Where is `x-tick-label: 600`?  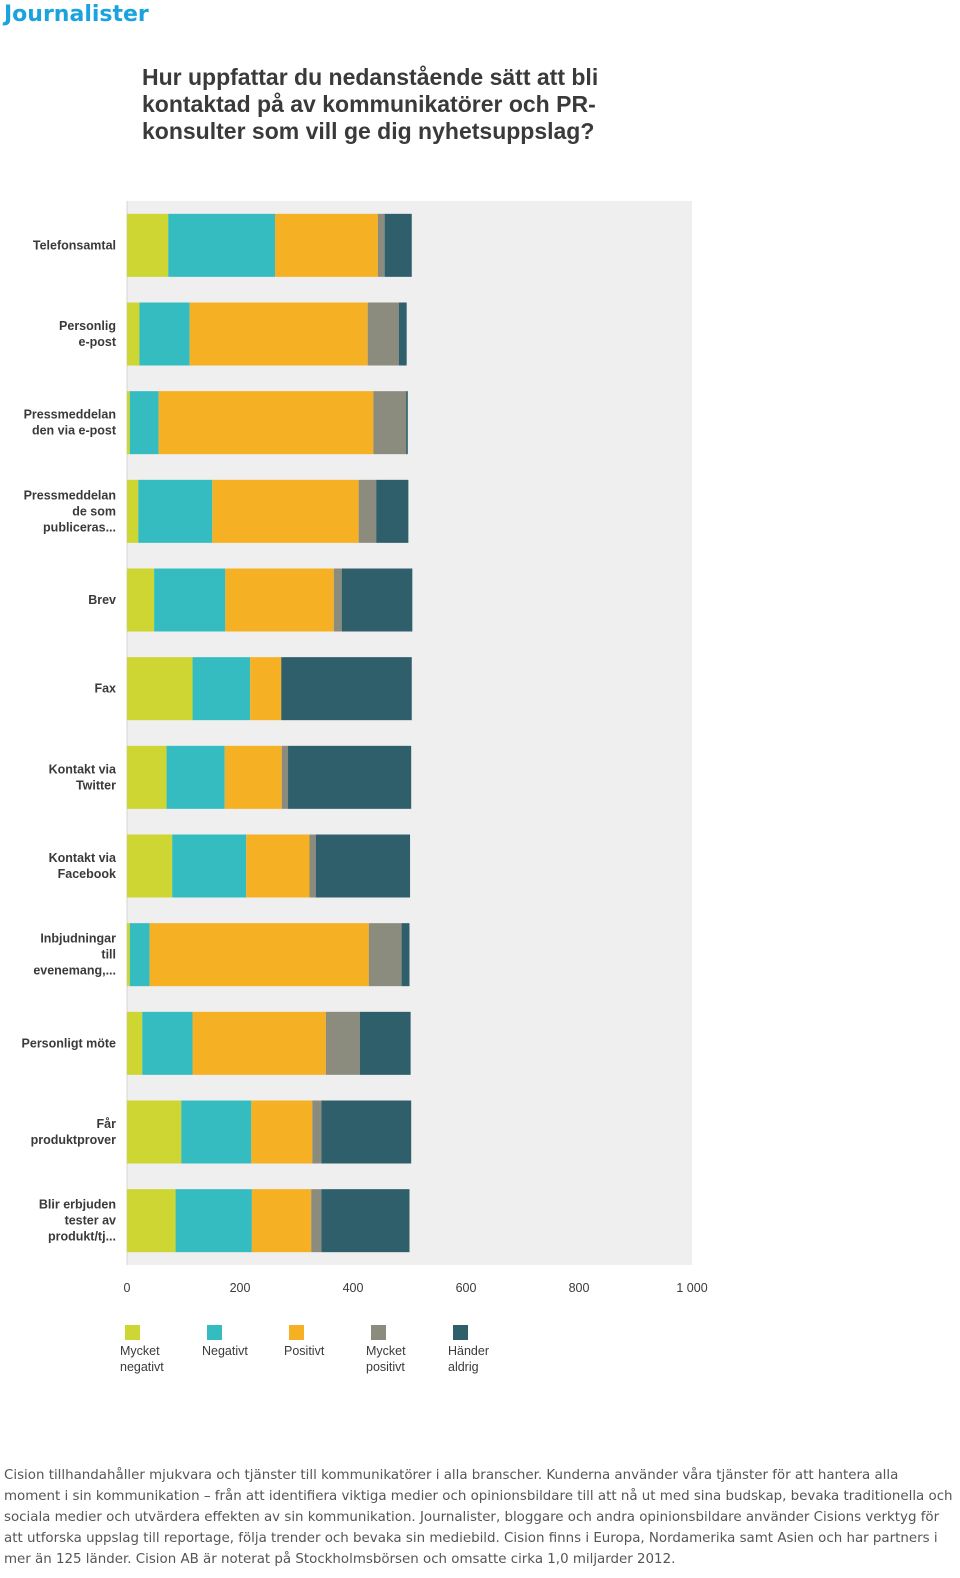
x-tick-label: 600 is located at coordinates (466, 1288).